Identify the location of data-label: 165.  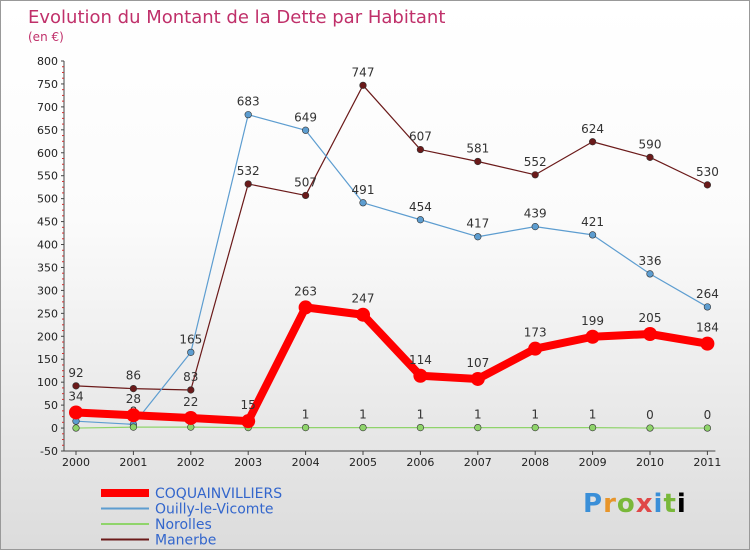
(190, 339).